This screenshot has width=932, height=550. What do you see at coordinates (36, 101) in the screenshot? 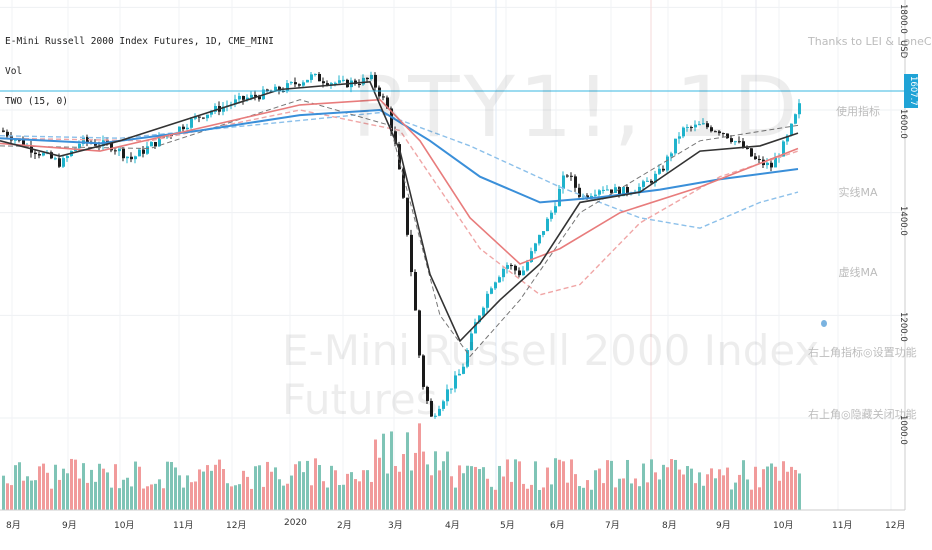
I see `indicator-legend: TWO (15, 0)` at bounding box center [36, 101].